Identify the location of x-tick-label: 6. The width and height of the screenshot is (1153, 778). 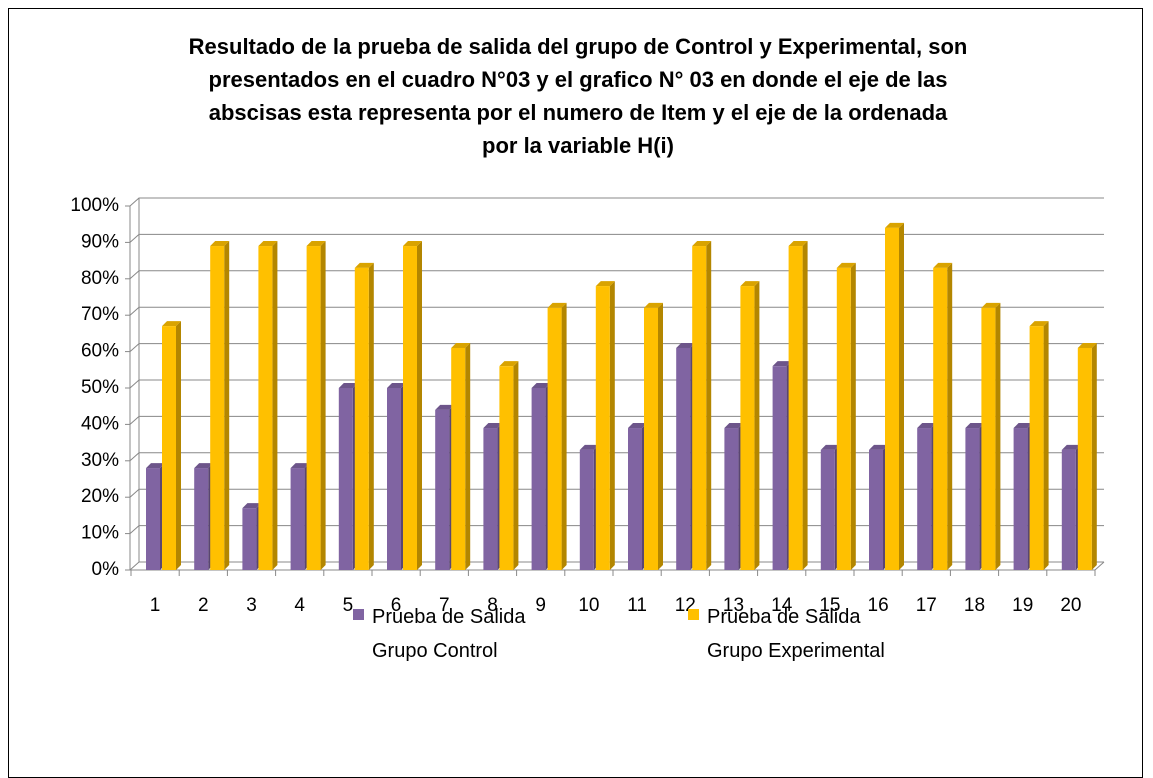
(396, 605).